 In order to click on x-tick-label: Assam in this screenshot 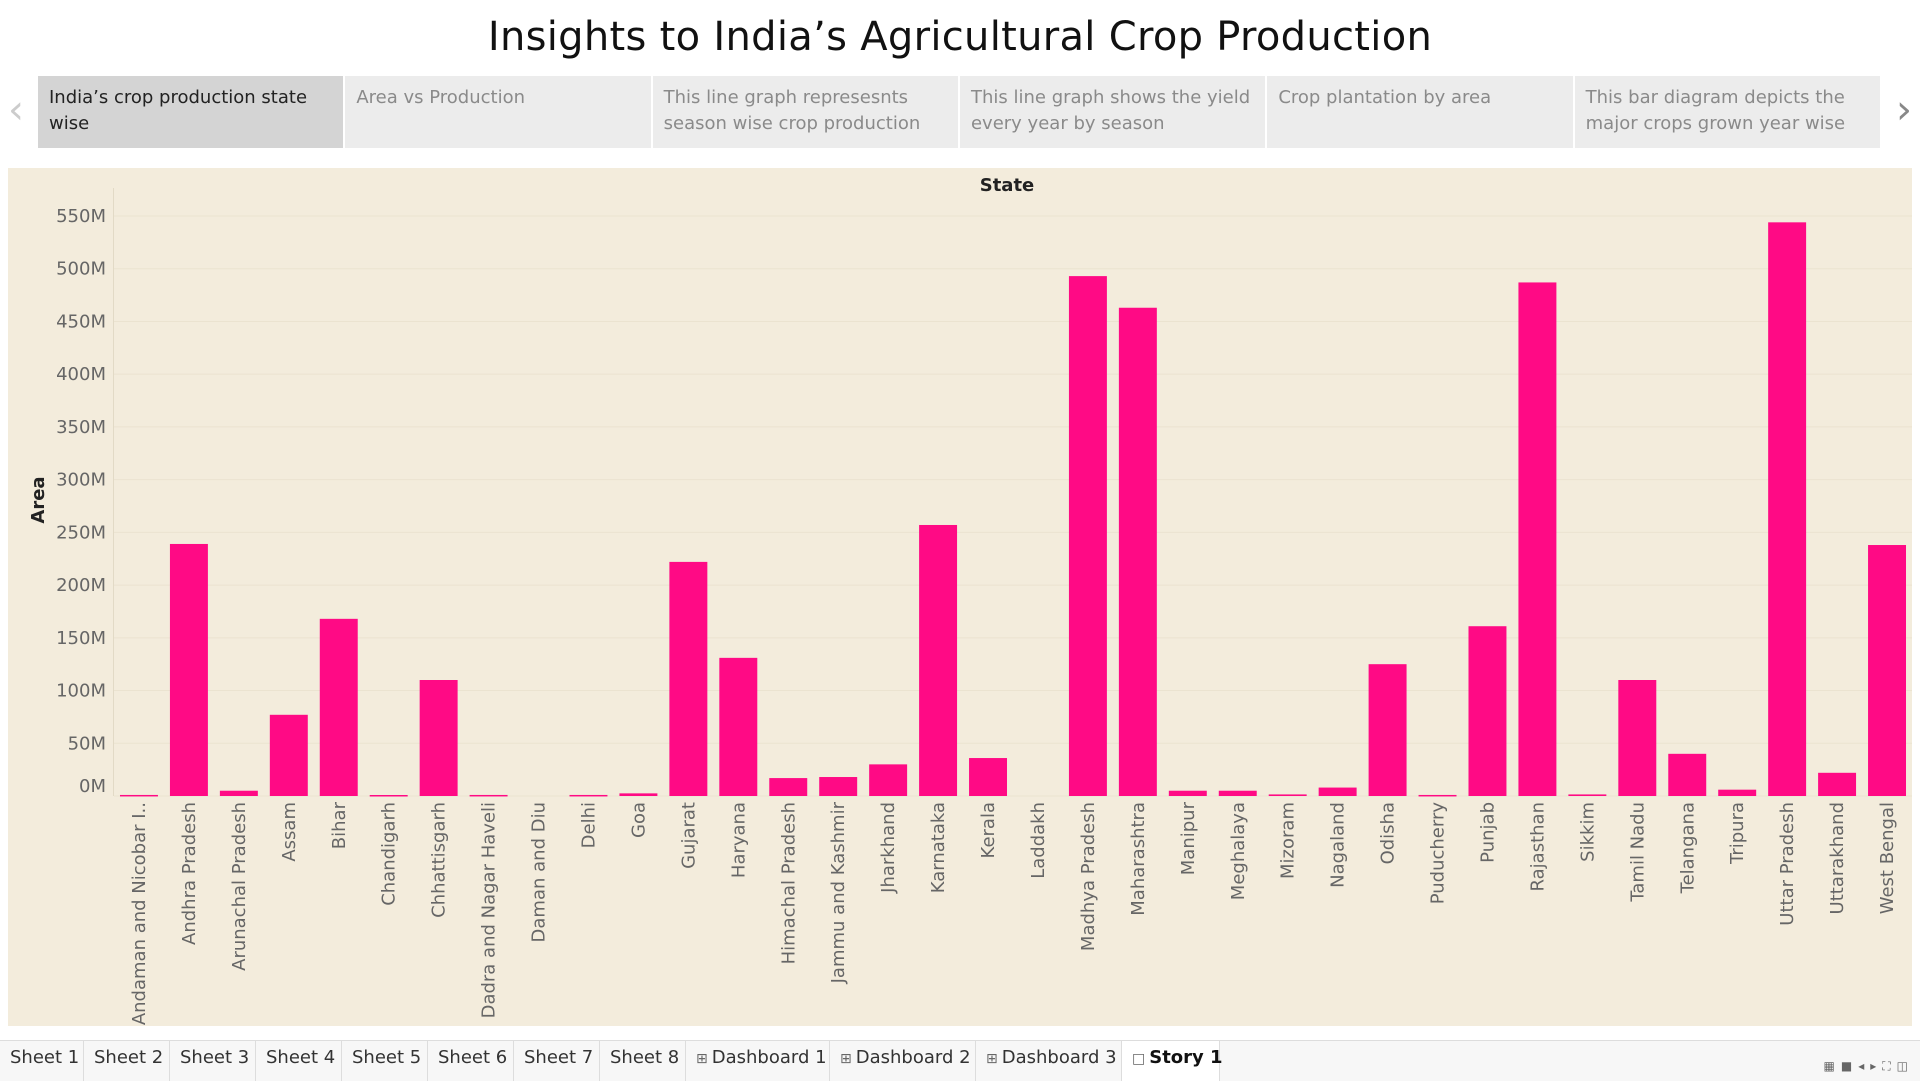, I will do `click(289, 832)`.